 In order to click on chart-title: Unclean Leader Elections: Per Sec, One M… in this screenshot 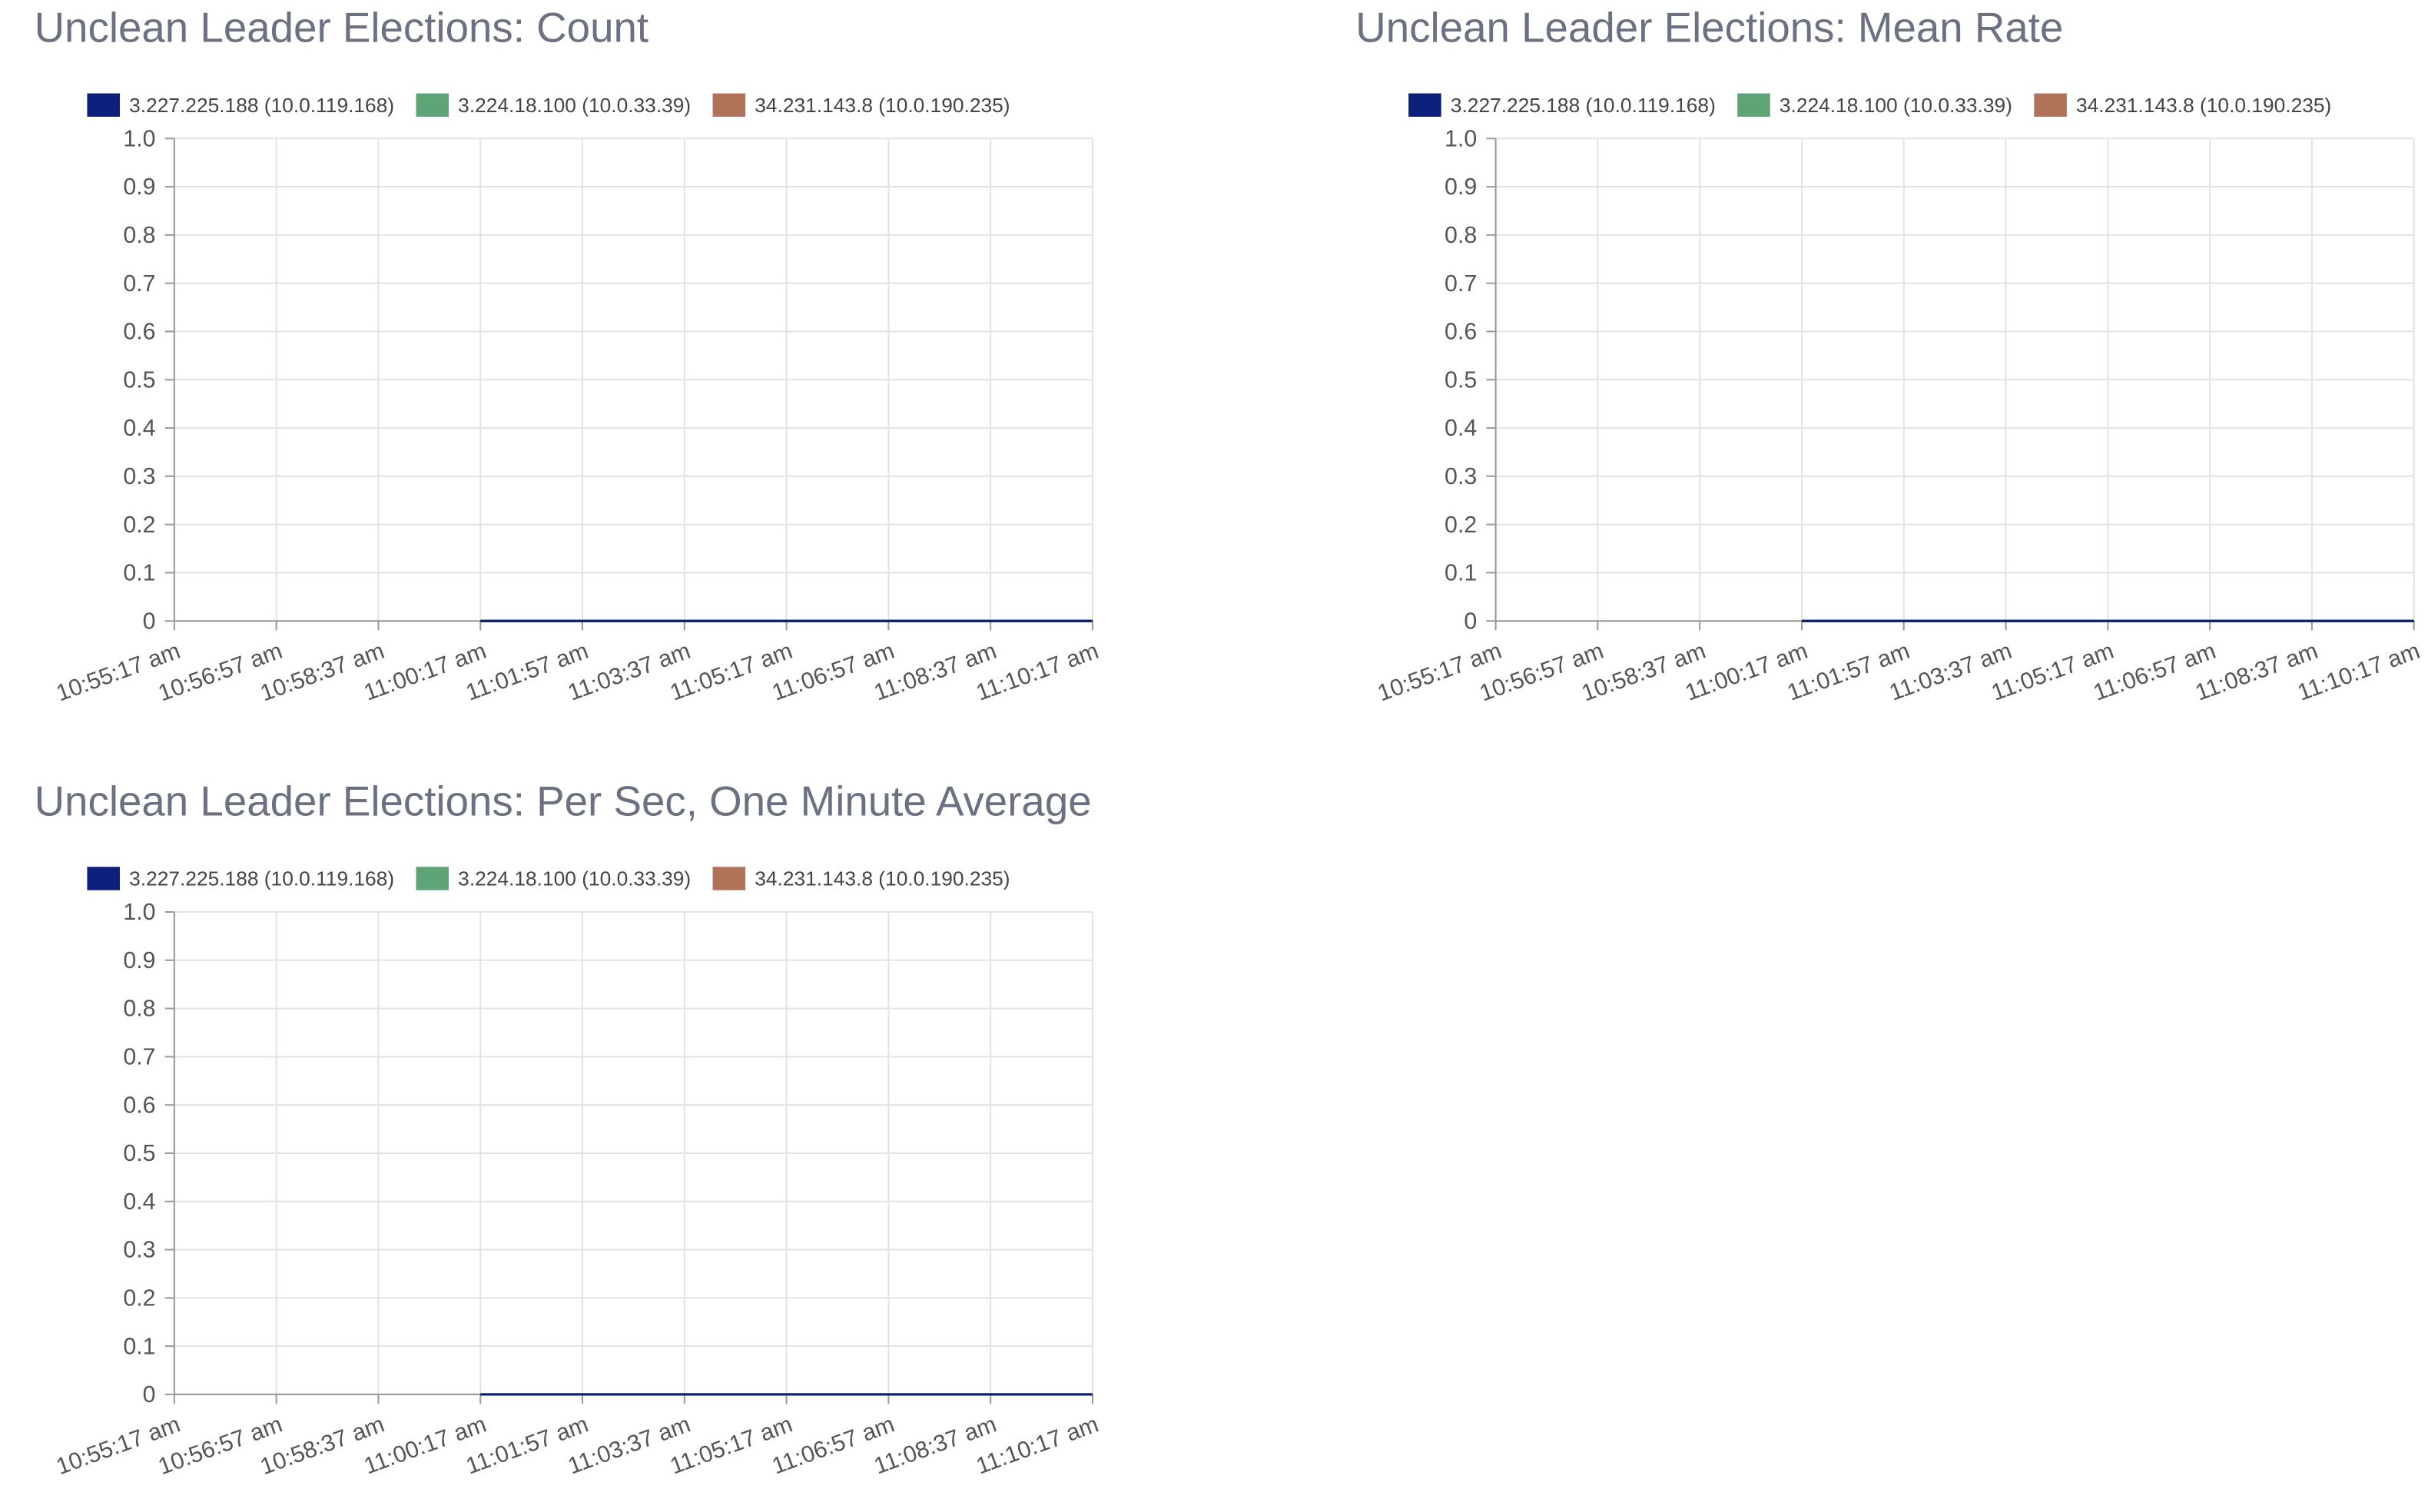, I will do `click(563, 800)`.